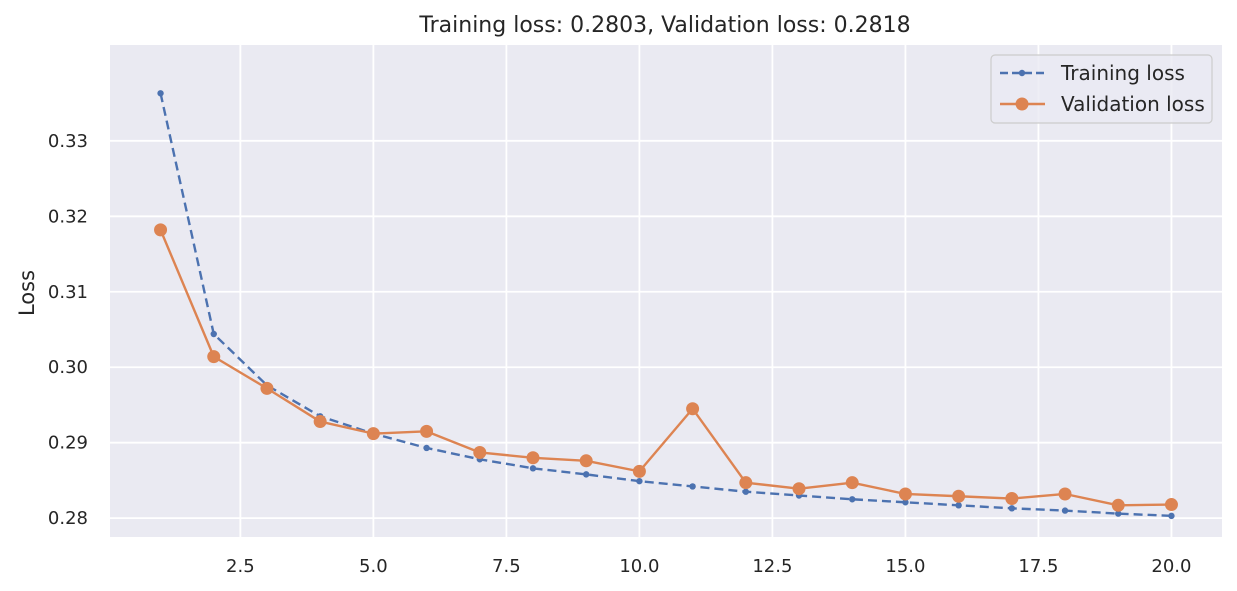 This screenshot has height=591, width=1237. Describe the element at coordinates (68, 216) in the screenshot. I see `y-tick-label: 0.32` at that location.